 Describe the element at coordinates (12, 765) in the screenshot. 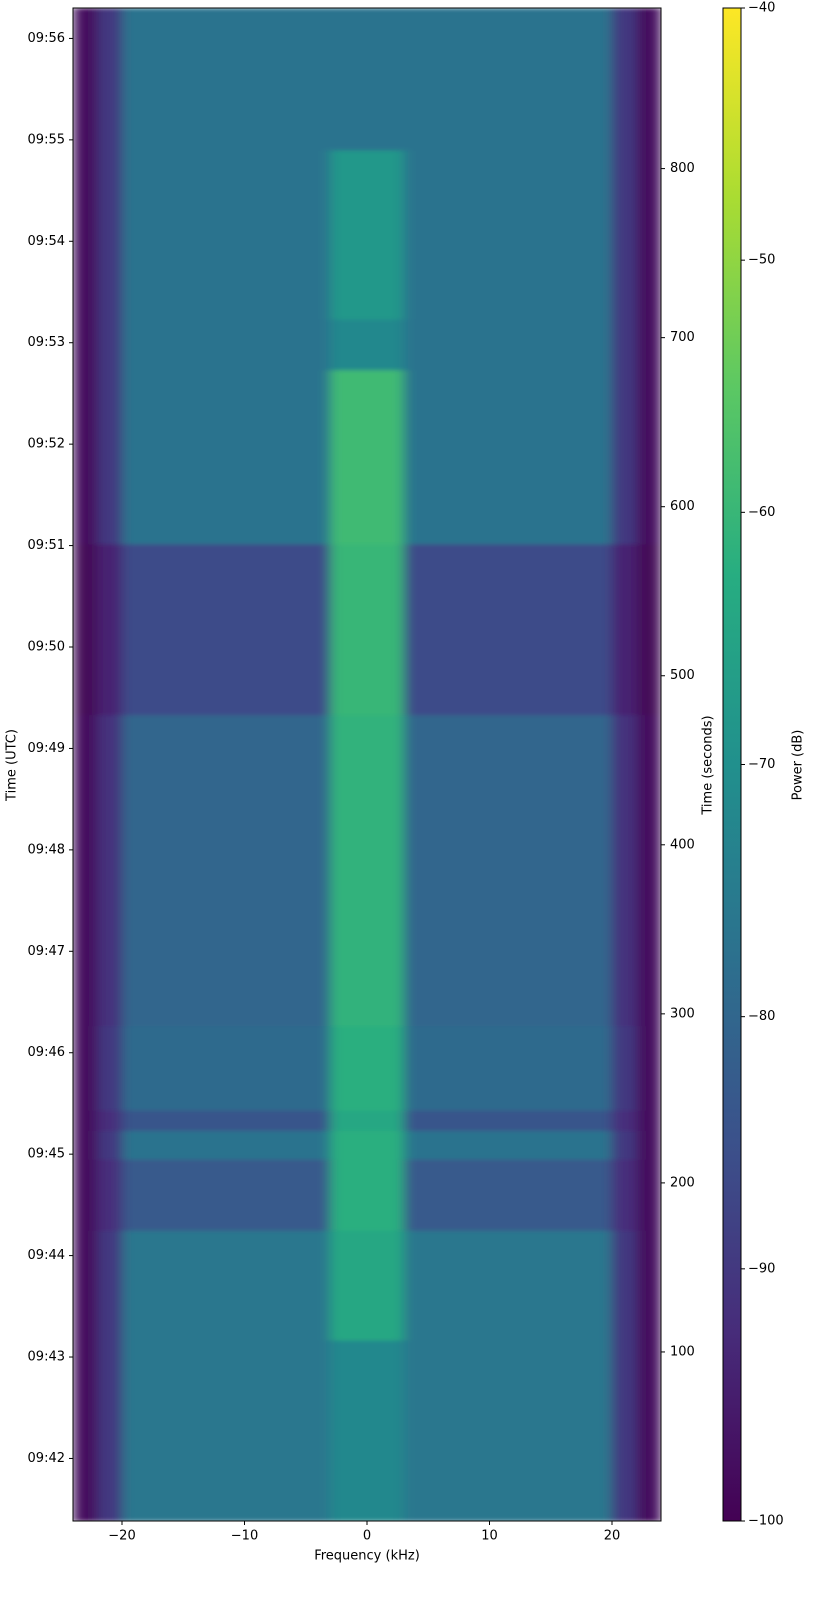

I see `y-axis-label: Time (UTC)` at that location.